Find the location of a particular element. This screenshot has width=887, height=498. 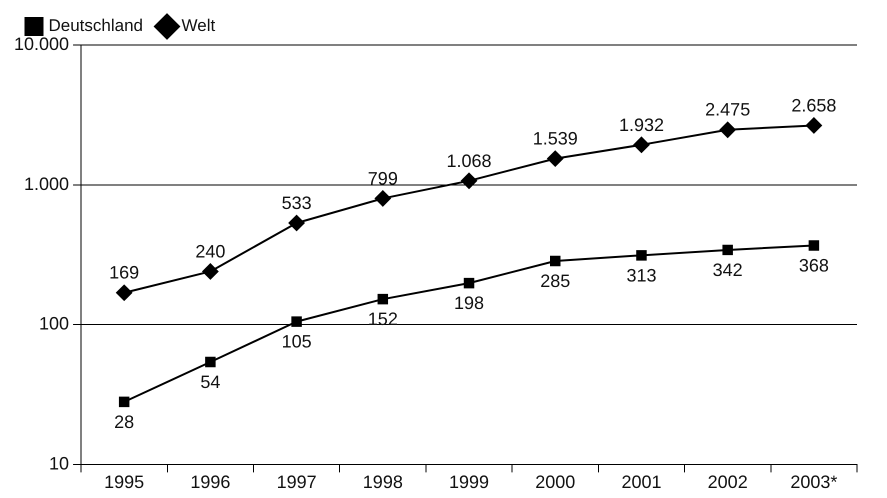

data-label: 105 is located at coordinates (297, 342).